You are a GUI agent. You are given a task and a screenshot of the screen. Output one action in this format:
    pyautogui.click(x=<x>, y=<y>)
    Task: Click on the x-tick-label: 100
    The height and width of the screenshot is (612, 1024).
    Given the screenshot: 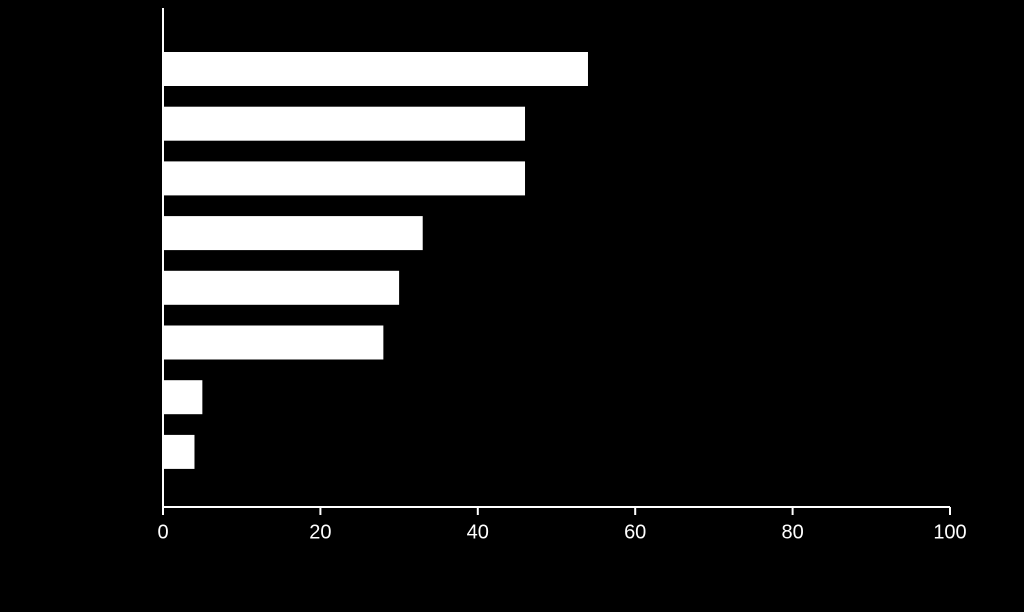 What is the action you would take?
    pyautogui.click(x=949, y=532)
    